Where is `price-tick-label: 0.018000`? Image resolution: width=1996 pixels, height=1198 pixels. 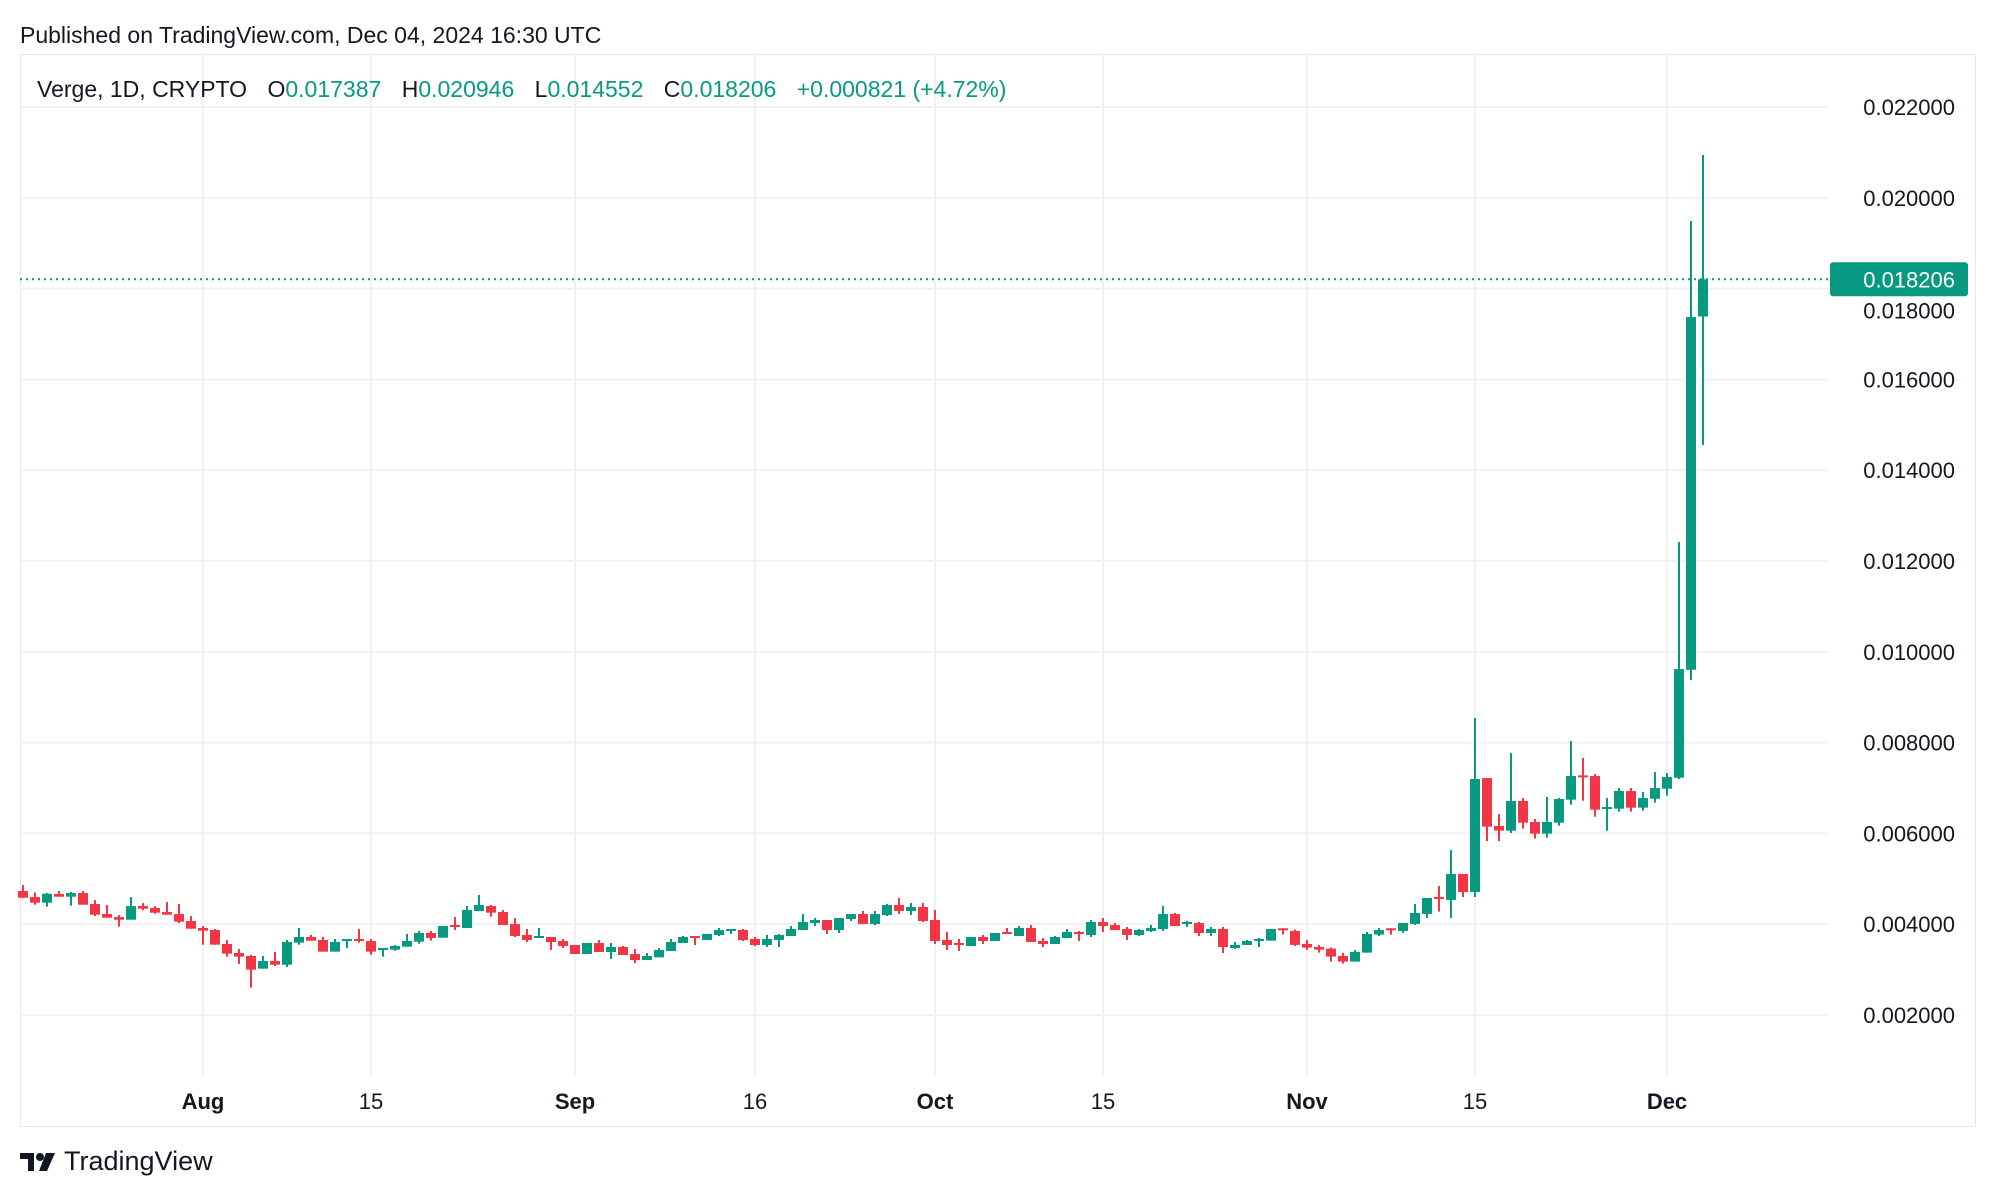 price-tick-label: 0.018000 is located at coordinates (1909, 310).